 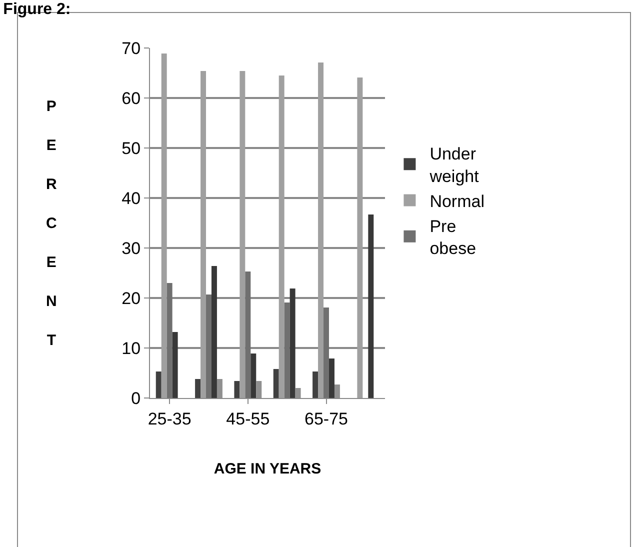 I want to click on text: PERCENT, so click(x=51, y=223).